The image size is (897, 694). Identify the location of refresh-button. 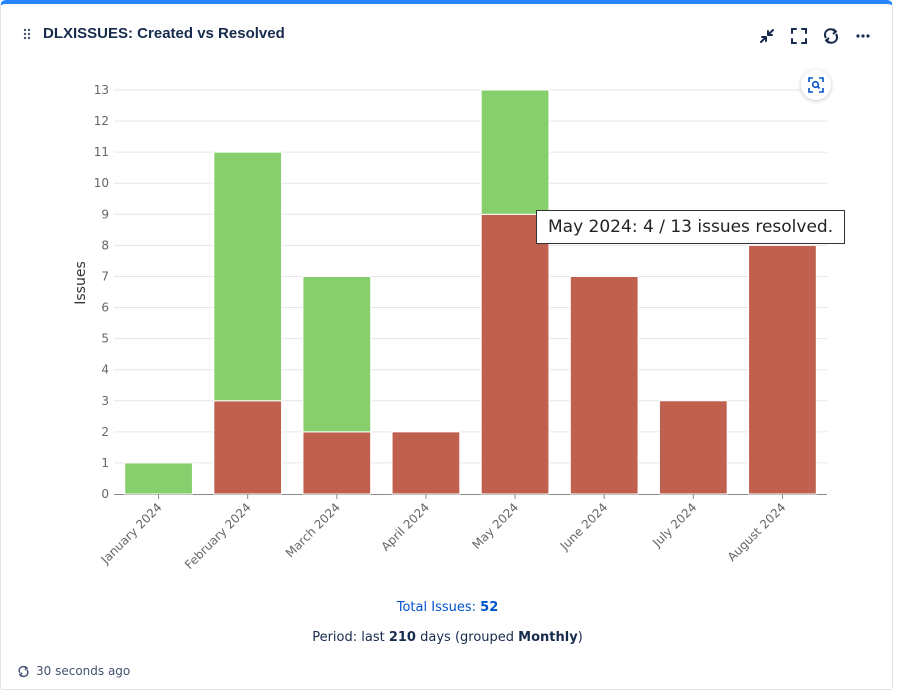
(831, 36).